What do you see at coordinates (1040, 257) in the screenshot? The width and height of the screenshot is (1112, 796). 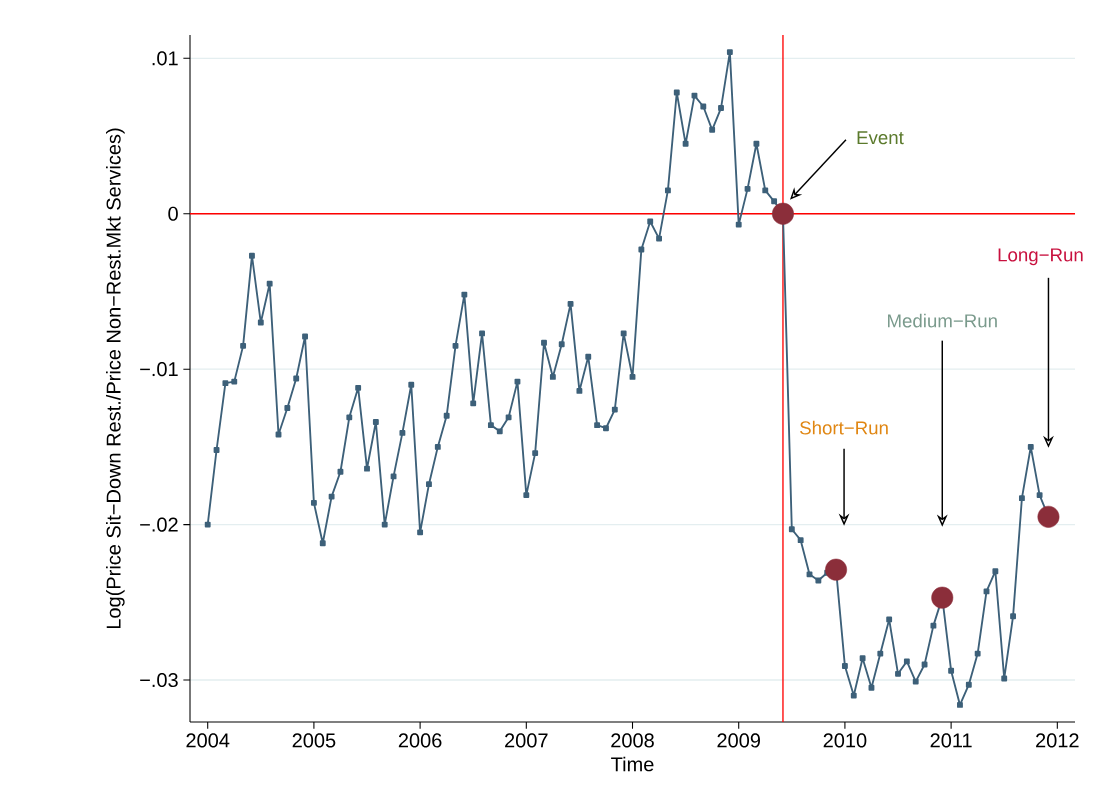 I see `annotation: Long−Run` at bounding box center [1040, 257].